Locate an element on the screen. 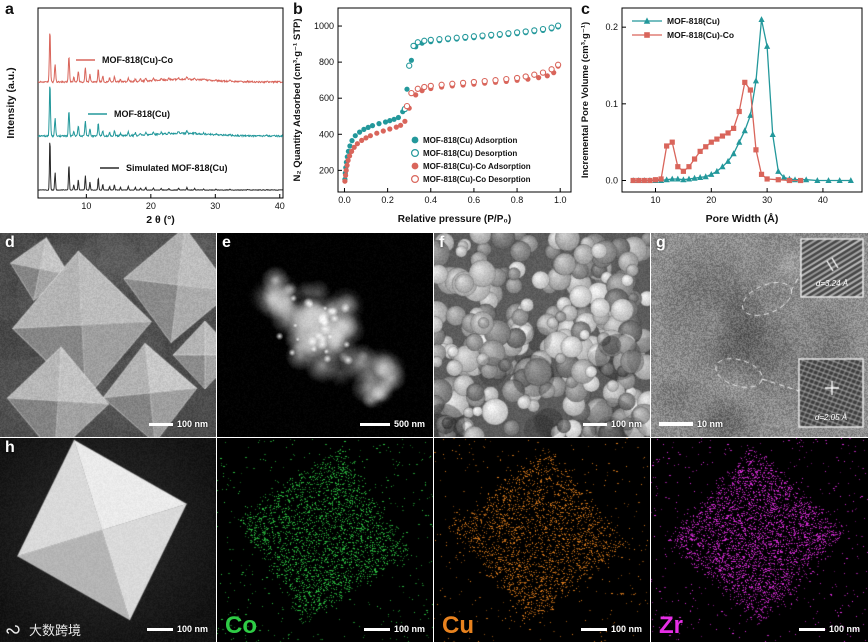 The height and width of the screenshot is (642, 868). tem-cluster-image is located at coordinates (325, 335).